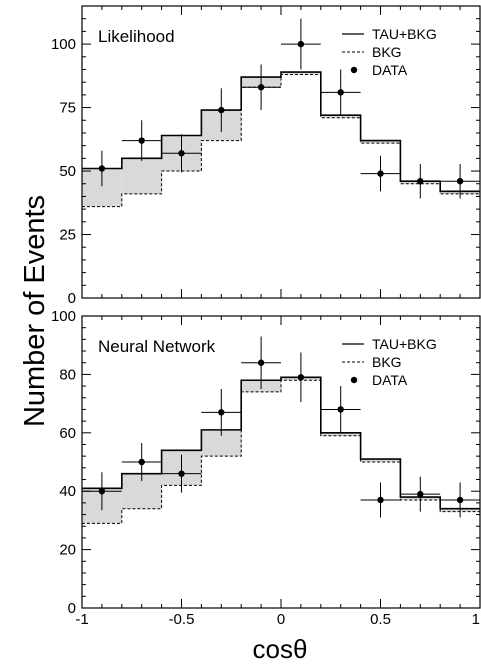 This screenshot has height=670, width=481. What do you see at coordinates (67, 171) in the screenshot?
I see `y-tick-label: 50` at bounding box center [67, 171].